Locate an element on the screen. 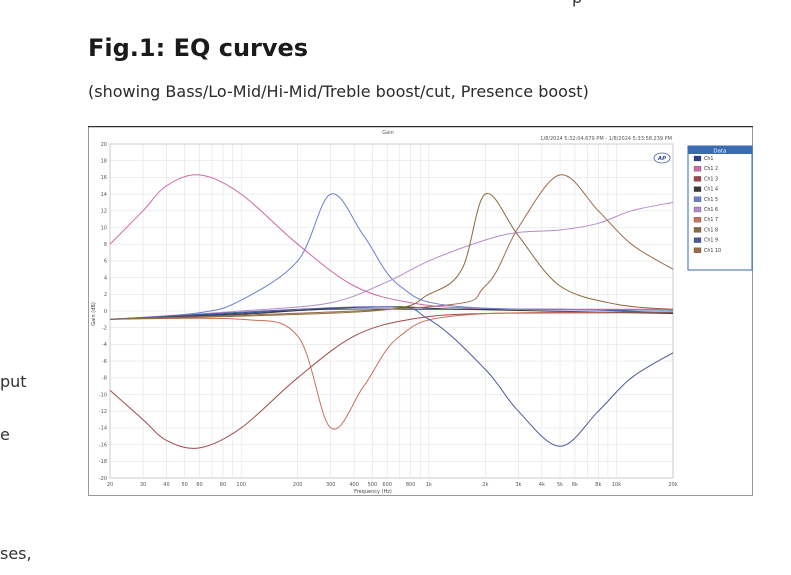 Image resolution: width=791 pixels, height=575 pixels. x-tick-label: 10k is located at coordinates (616, 485).